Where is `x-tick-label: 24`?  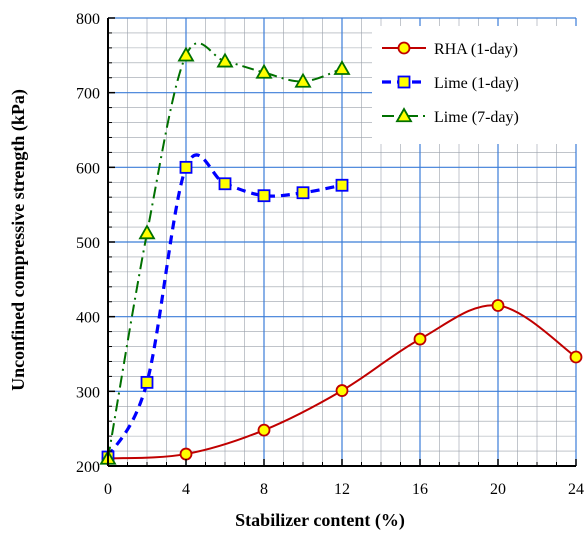
x-tick-label: 24 is located at coordinates (576, 489).